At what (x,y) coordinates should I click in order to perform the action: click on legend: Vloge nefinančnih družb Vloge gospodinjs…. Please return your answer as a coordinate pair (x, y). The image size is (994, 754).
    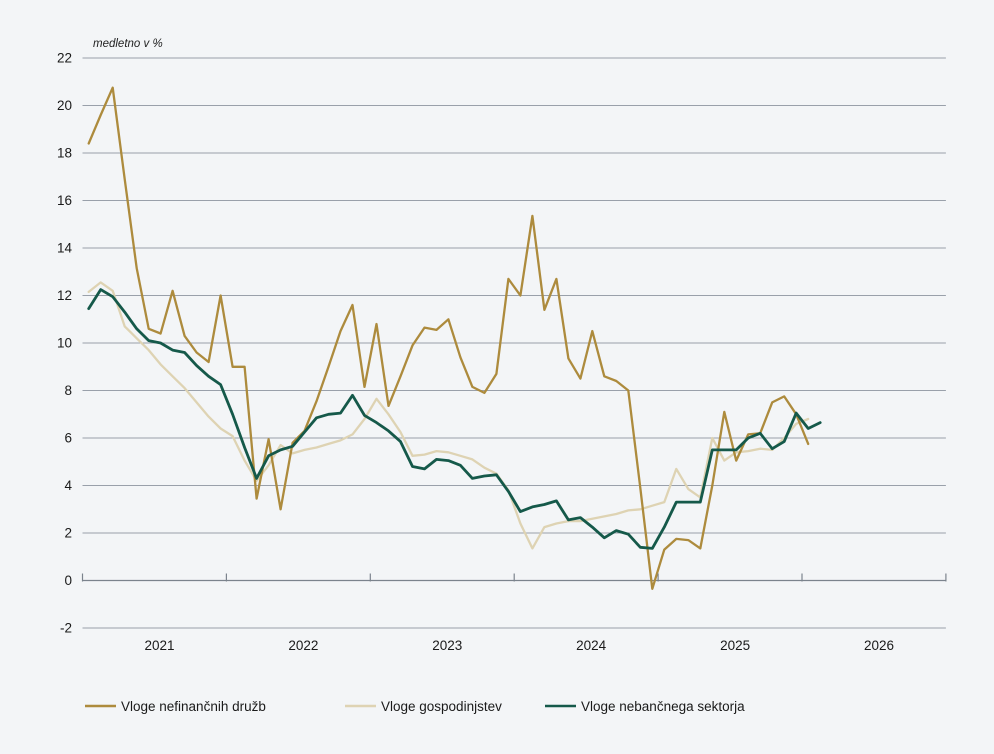
    Looking at the image, I should click on (415, 706).